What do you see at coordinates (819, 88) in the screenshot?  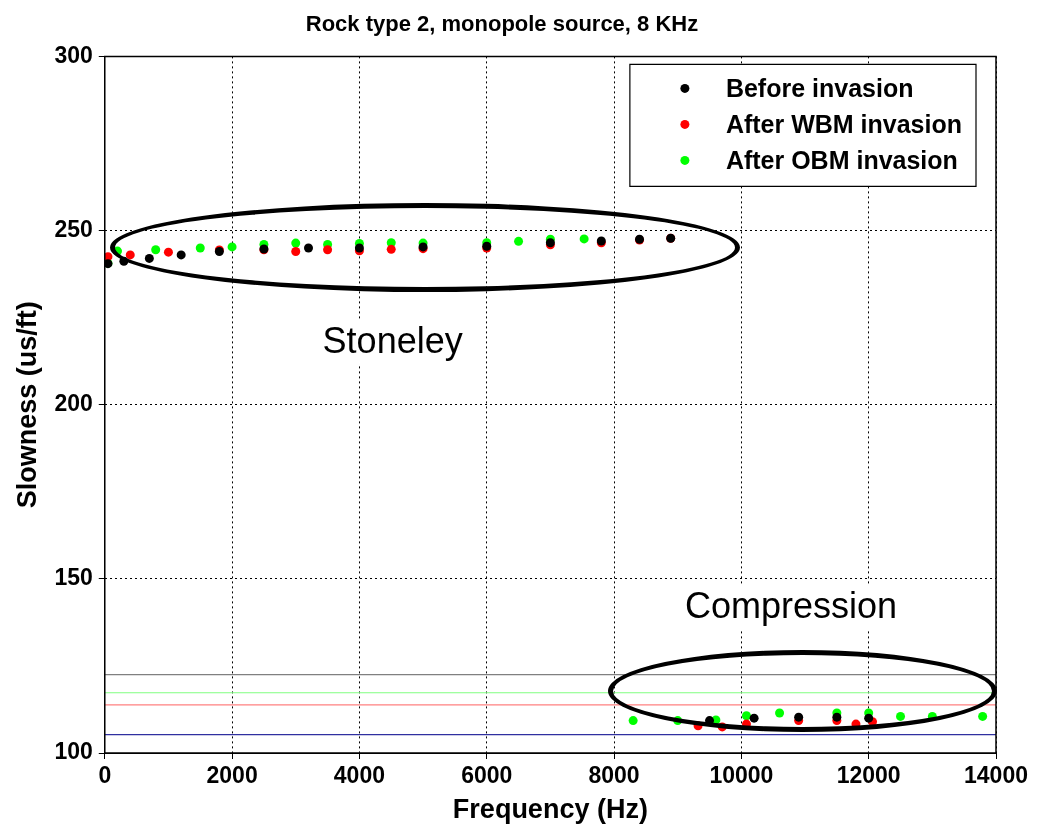 I see `legend-label: Before invasion` at bounding box center [819, 88].